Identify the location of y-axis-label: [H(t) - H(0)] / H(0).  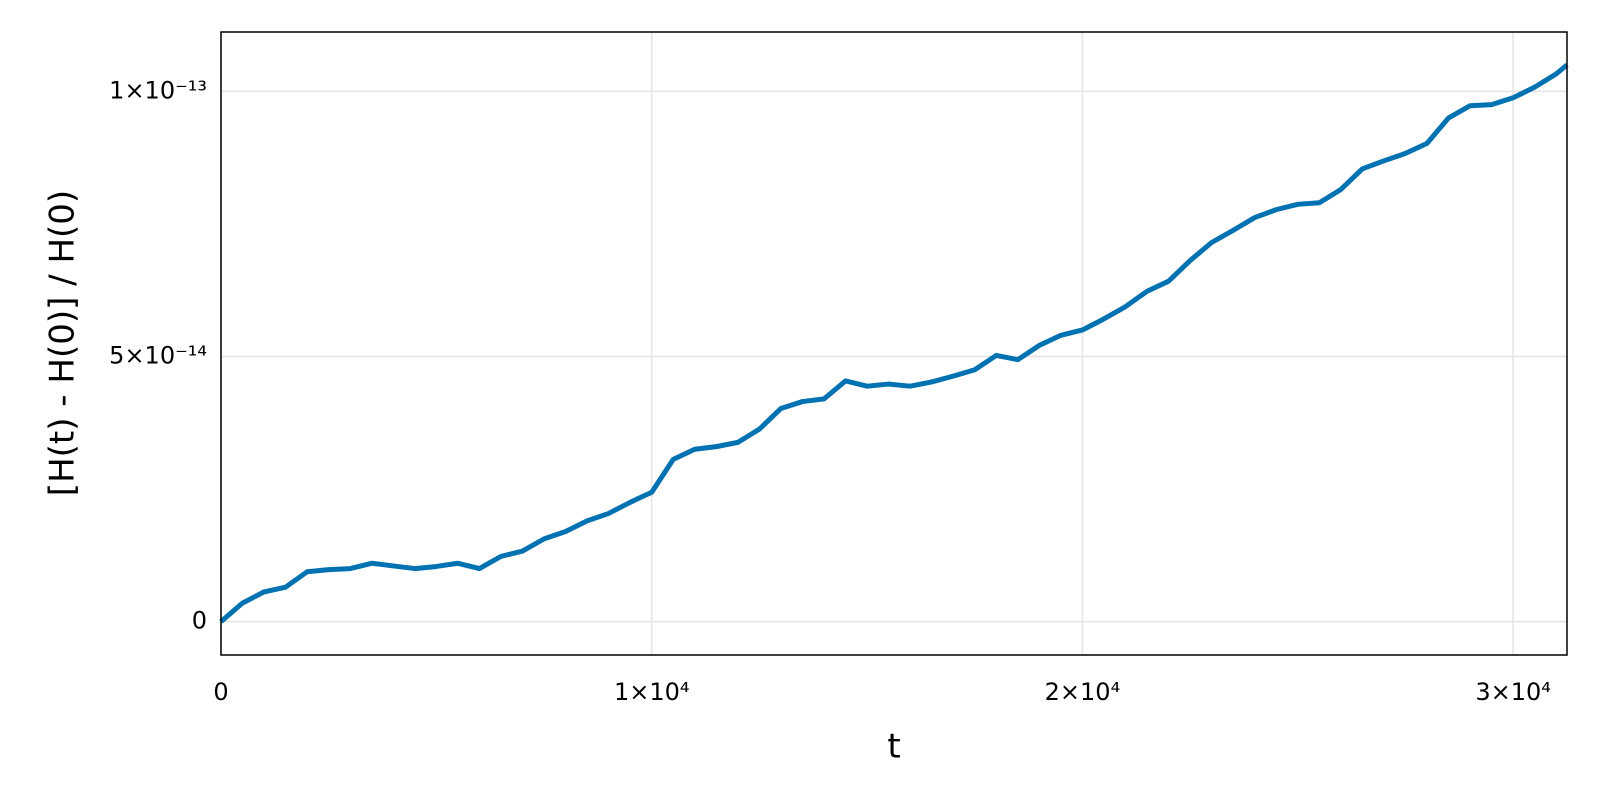
(63, 343).